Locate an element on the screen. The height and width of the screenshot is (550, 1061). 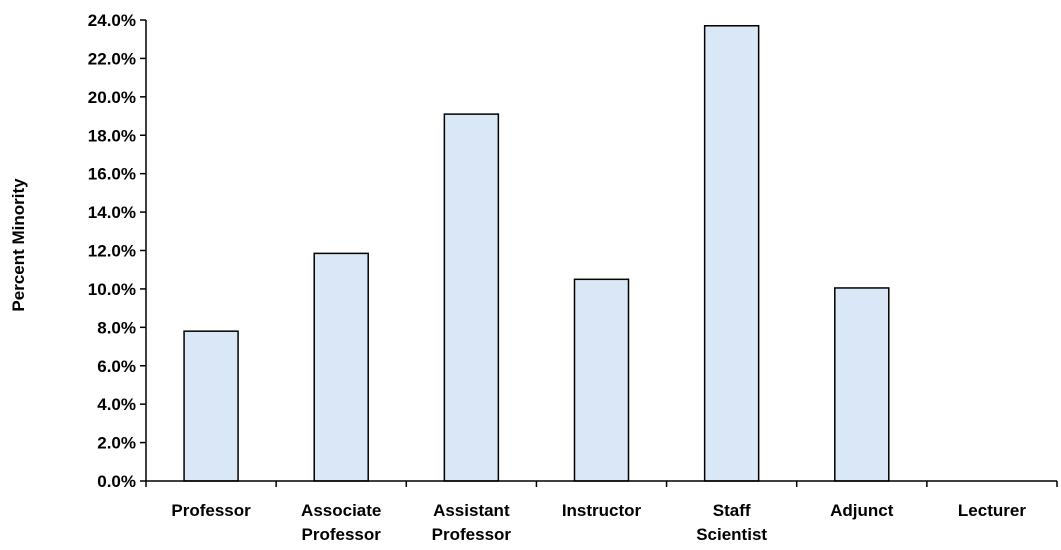
y-tick-label: 4.0% is located at coordinates (116, 404).